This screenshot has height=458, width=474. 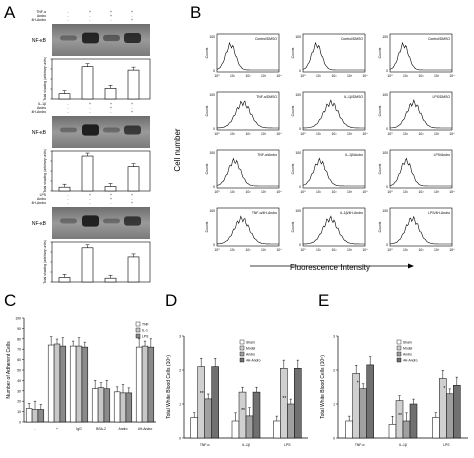 I want to click on blot-condition-label: LPS, so click(x=43, y=195).